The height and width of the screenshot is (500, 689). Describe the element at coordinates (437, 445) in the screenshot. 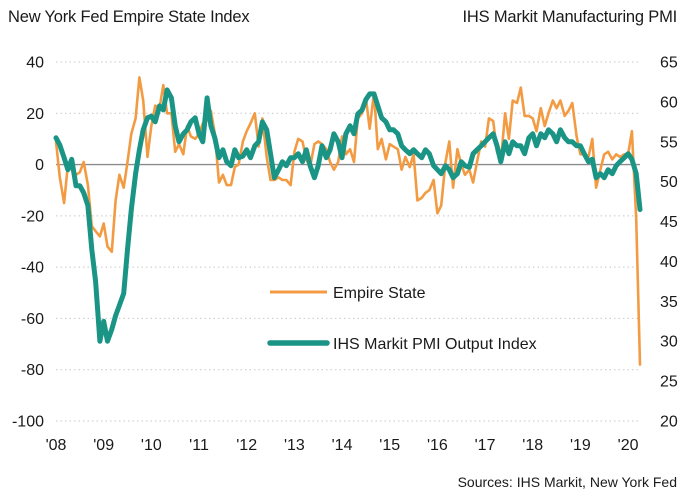

I see `x-tick-label: '16` at that location.